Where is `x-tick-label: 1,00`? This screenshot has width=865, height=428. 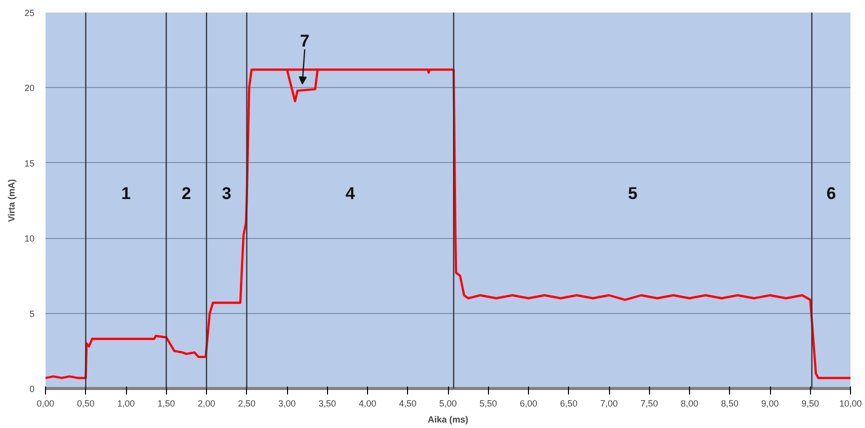
x-tick-label: 1,00 is located at coordinates (126, 403).